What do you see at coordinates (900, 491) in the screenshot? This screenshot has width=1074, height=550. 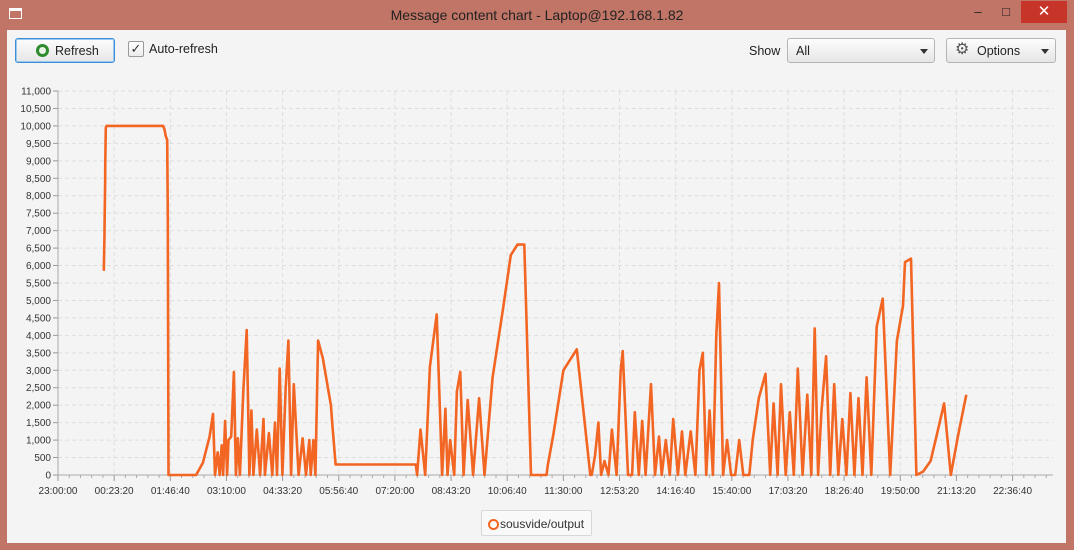 I see `x-tick-label: 19:50:00` at bounding box center [900, 491].